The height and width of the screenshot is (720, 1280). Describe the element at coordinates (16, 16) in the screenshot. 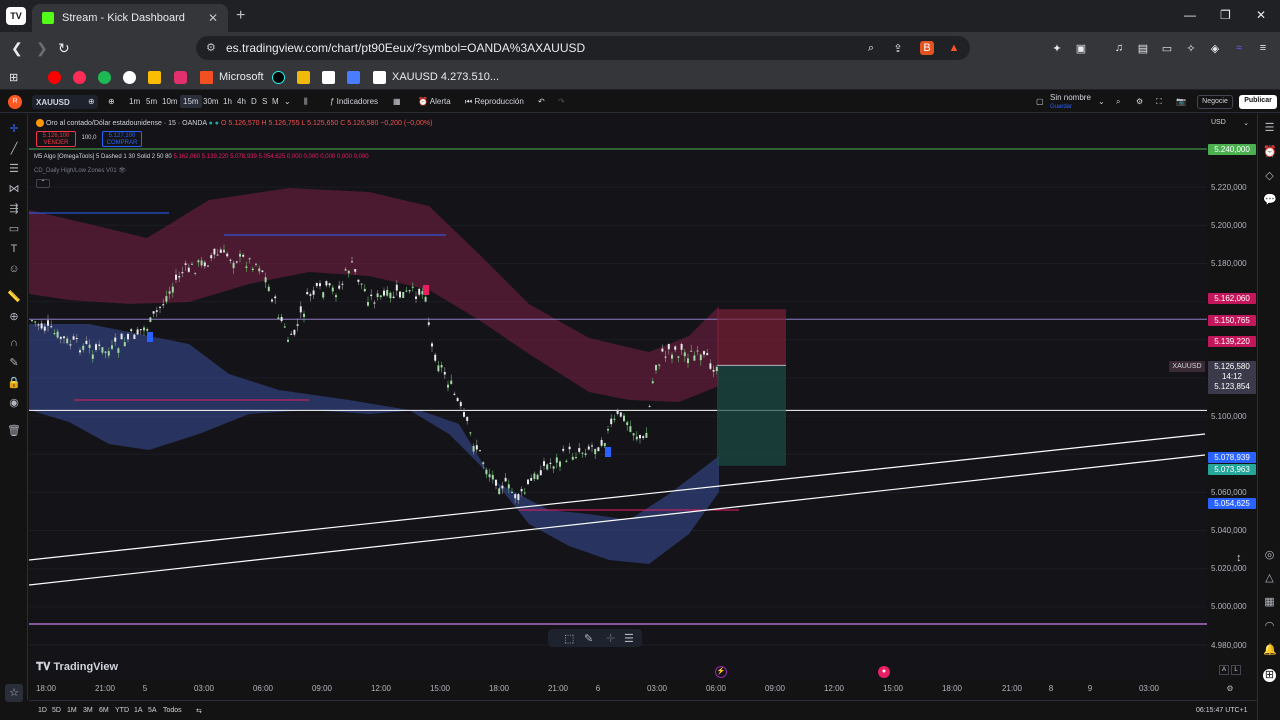

I see `browser-app-icon: TV` at that location.